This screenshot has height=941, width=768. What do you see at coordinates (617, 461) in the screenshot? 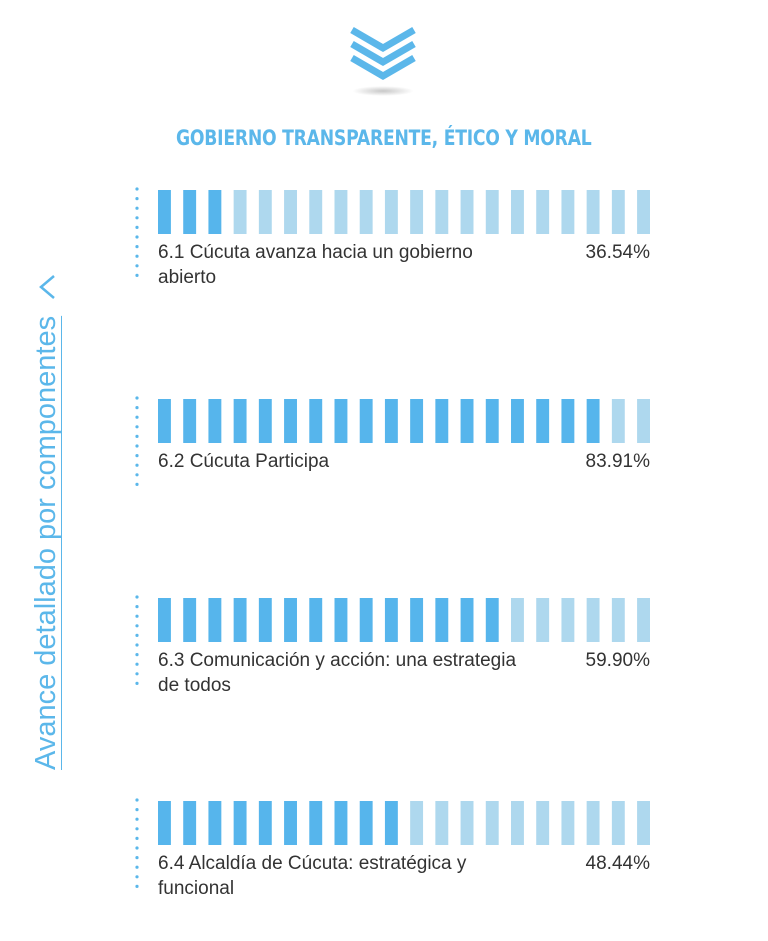
I see `component-percent: 83.91%` at bounding box center [617, 461].